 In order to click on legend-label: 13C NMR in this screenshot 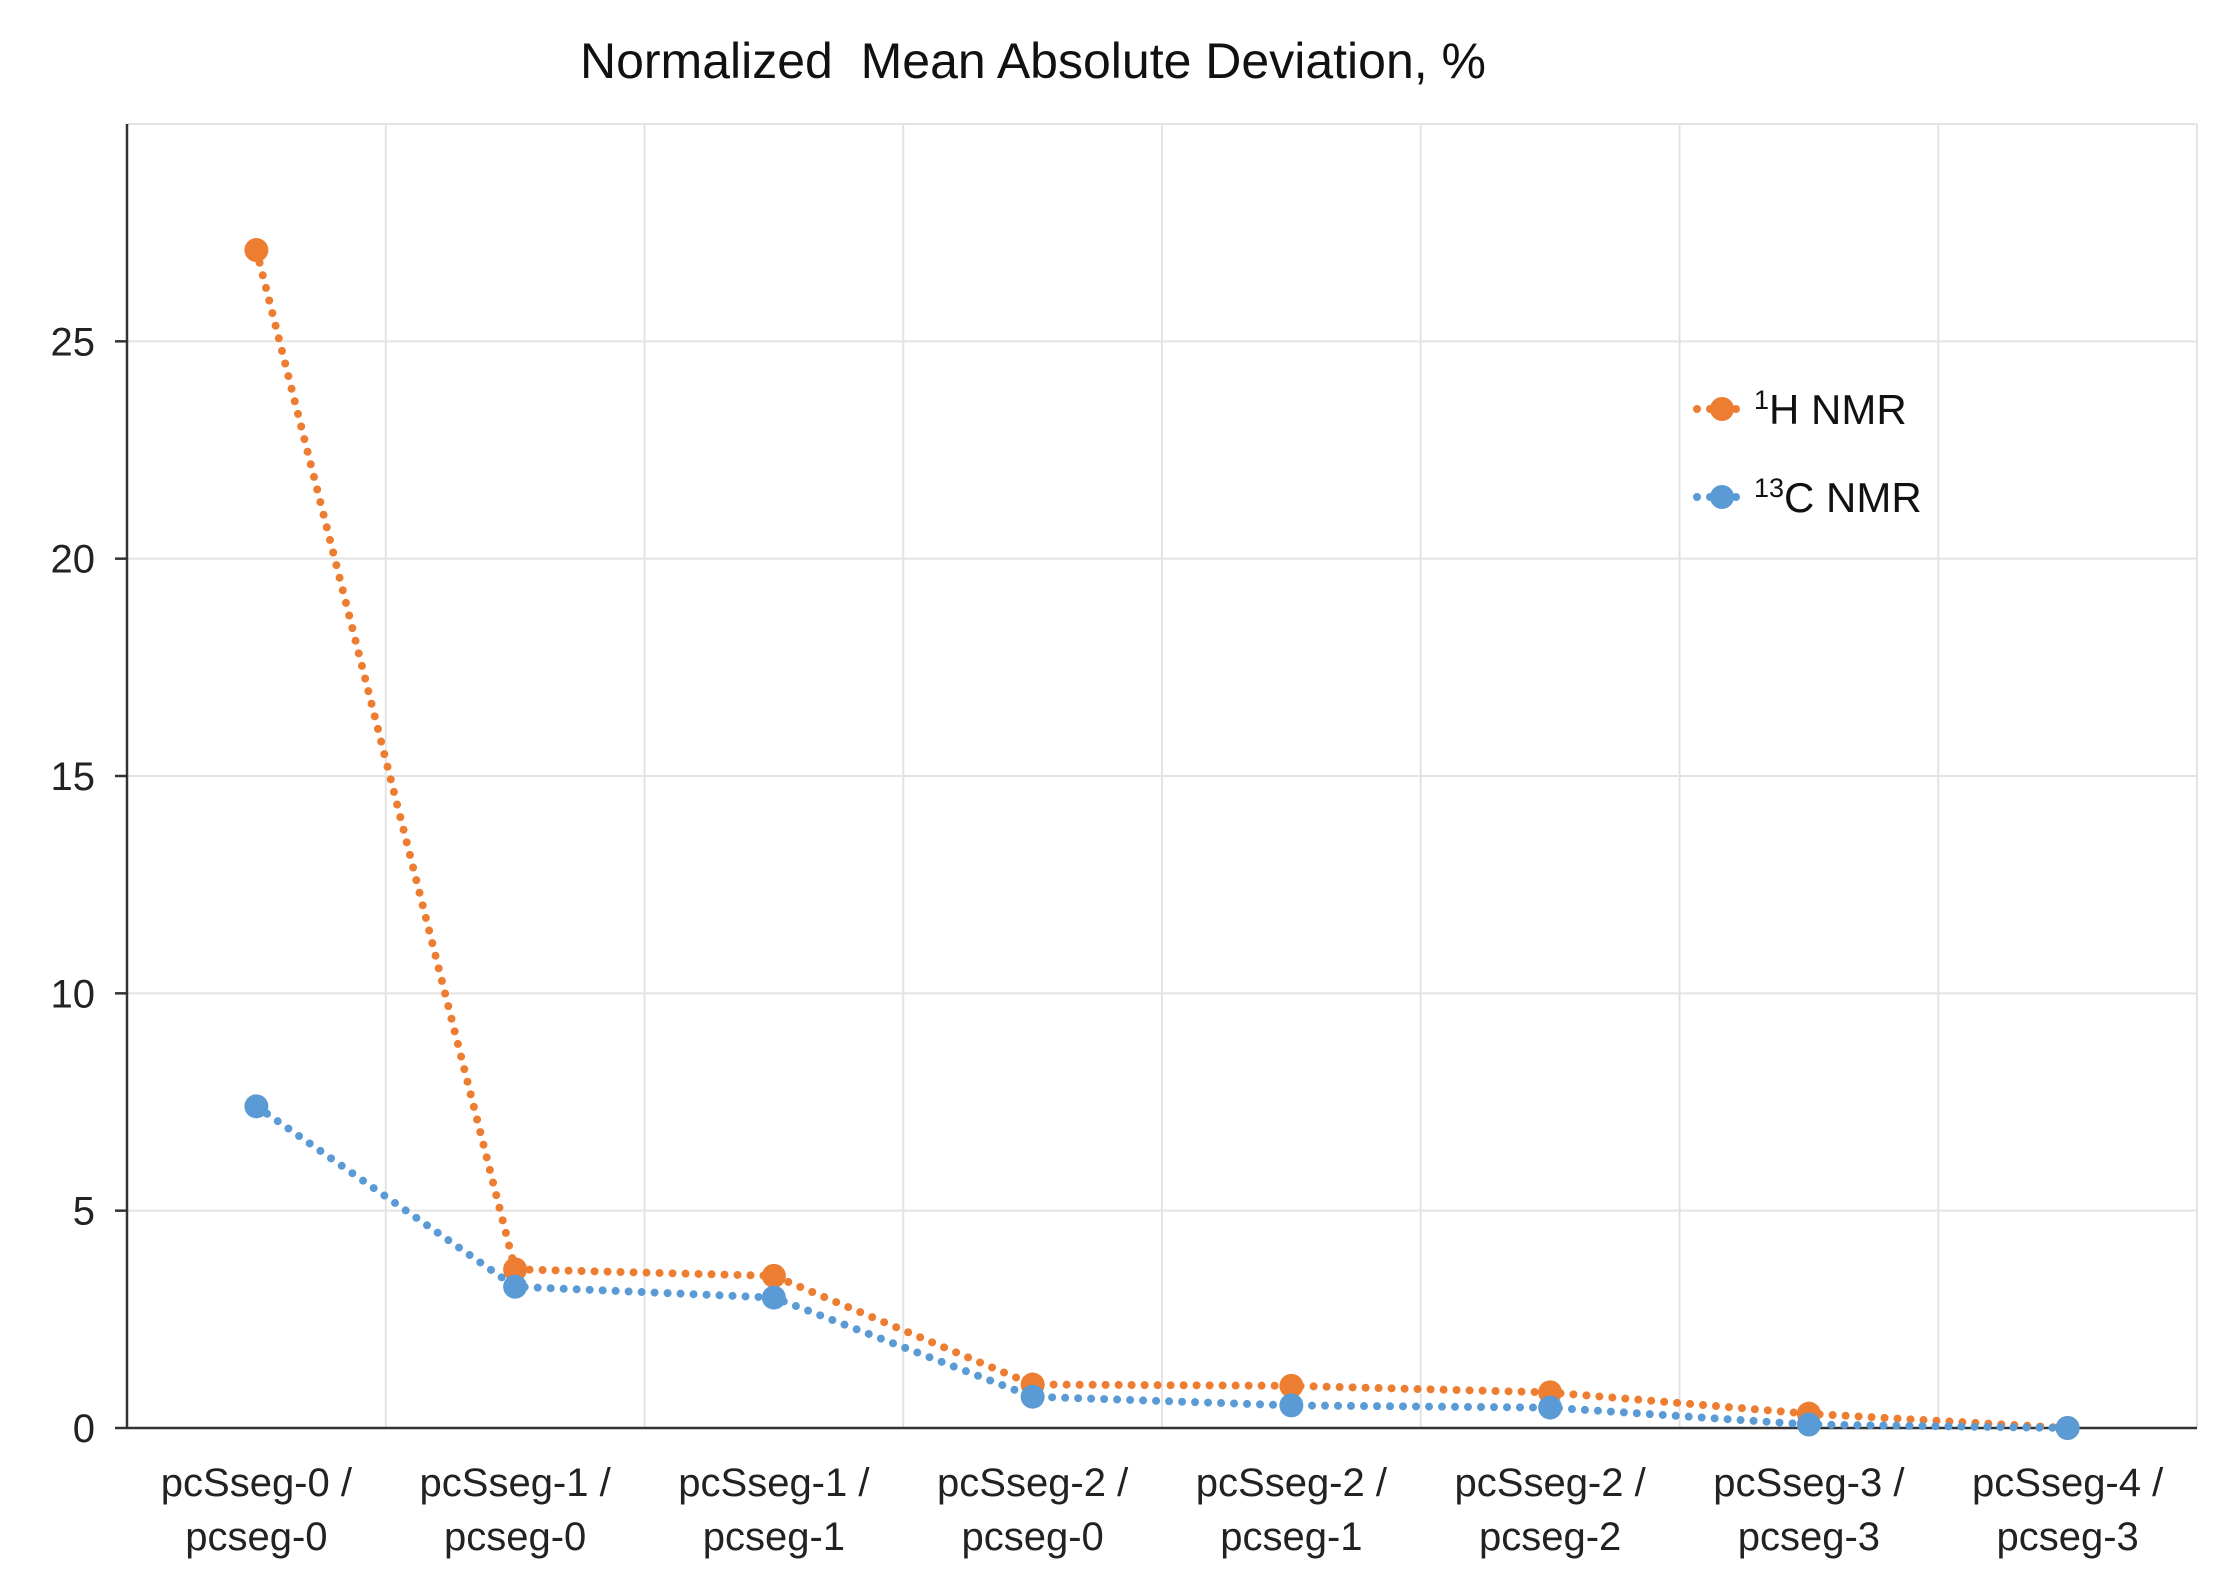, I will do `click(1838, 497)`.